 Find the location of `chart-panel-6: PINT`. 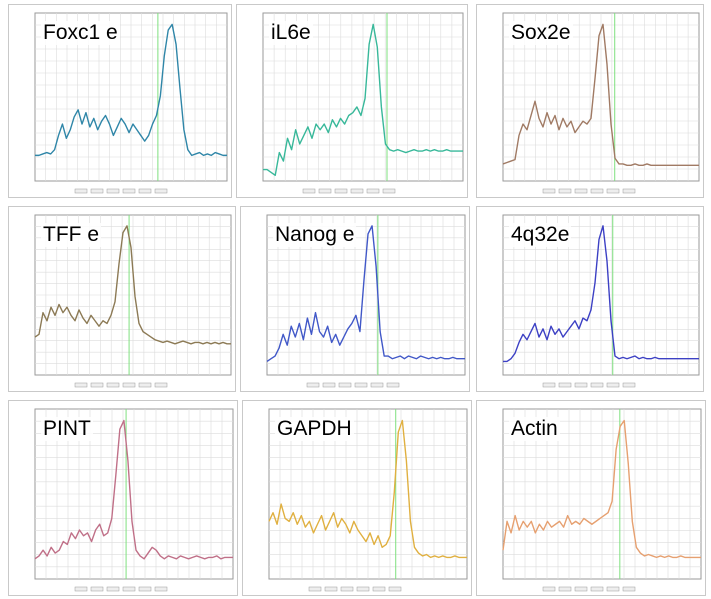

chart-panel-6: PINT is located at coordinates (123, 498).